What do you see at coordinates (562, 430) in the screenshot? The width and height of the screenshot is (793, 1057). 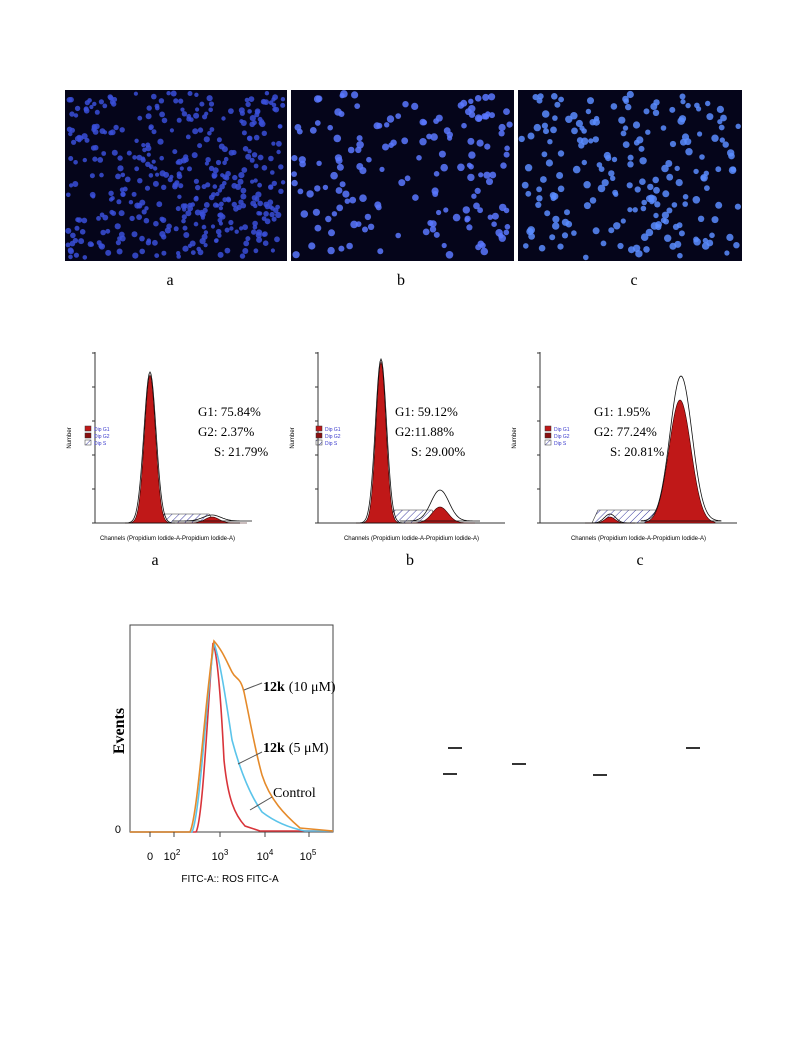 I see `legend-label: Dip G1` at bounding box center [562, 430].